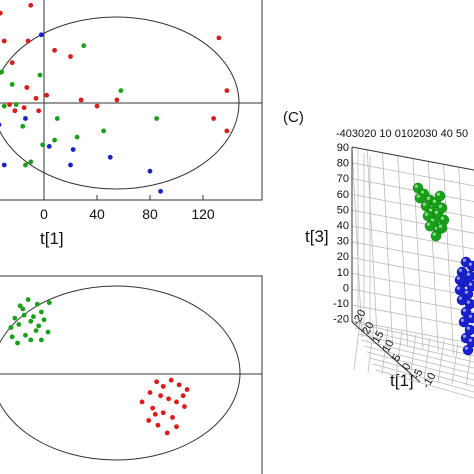  I want to click on panel-c-z-axis-label: t[3], so click(317, 236).